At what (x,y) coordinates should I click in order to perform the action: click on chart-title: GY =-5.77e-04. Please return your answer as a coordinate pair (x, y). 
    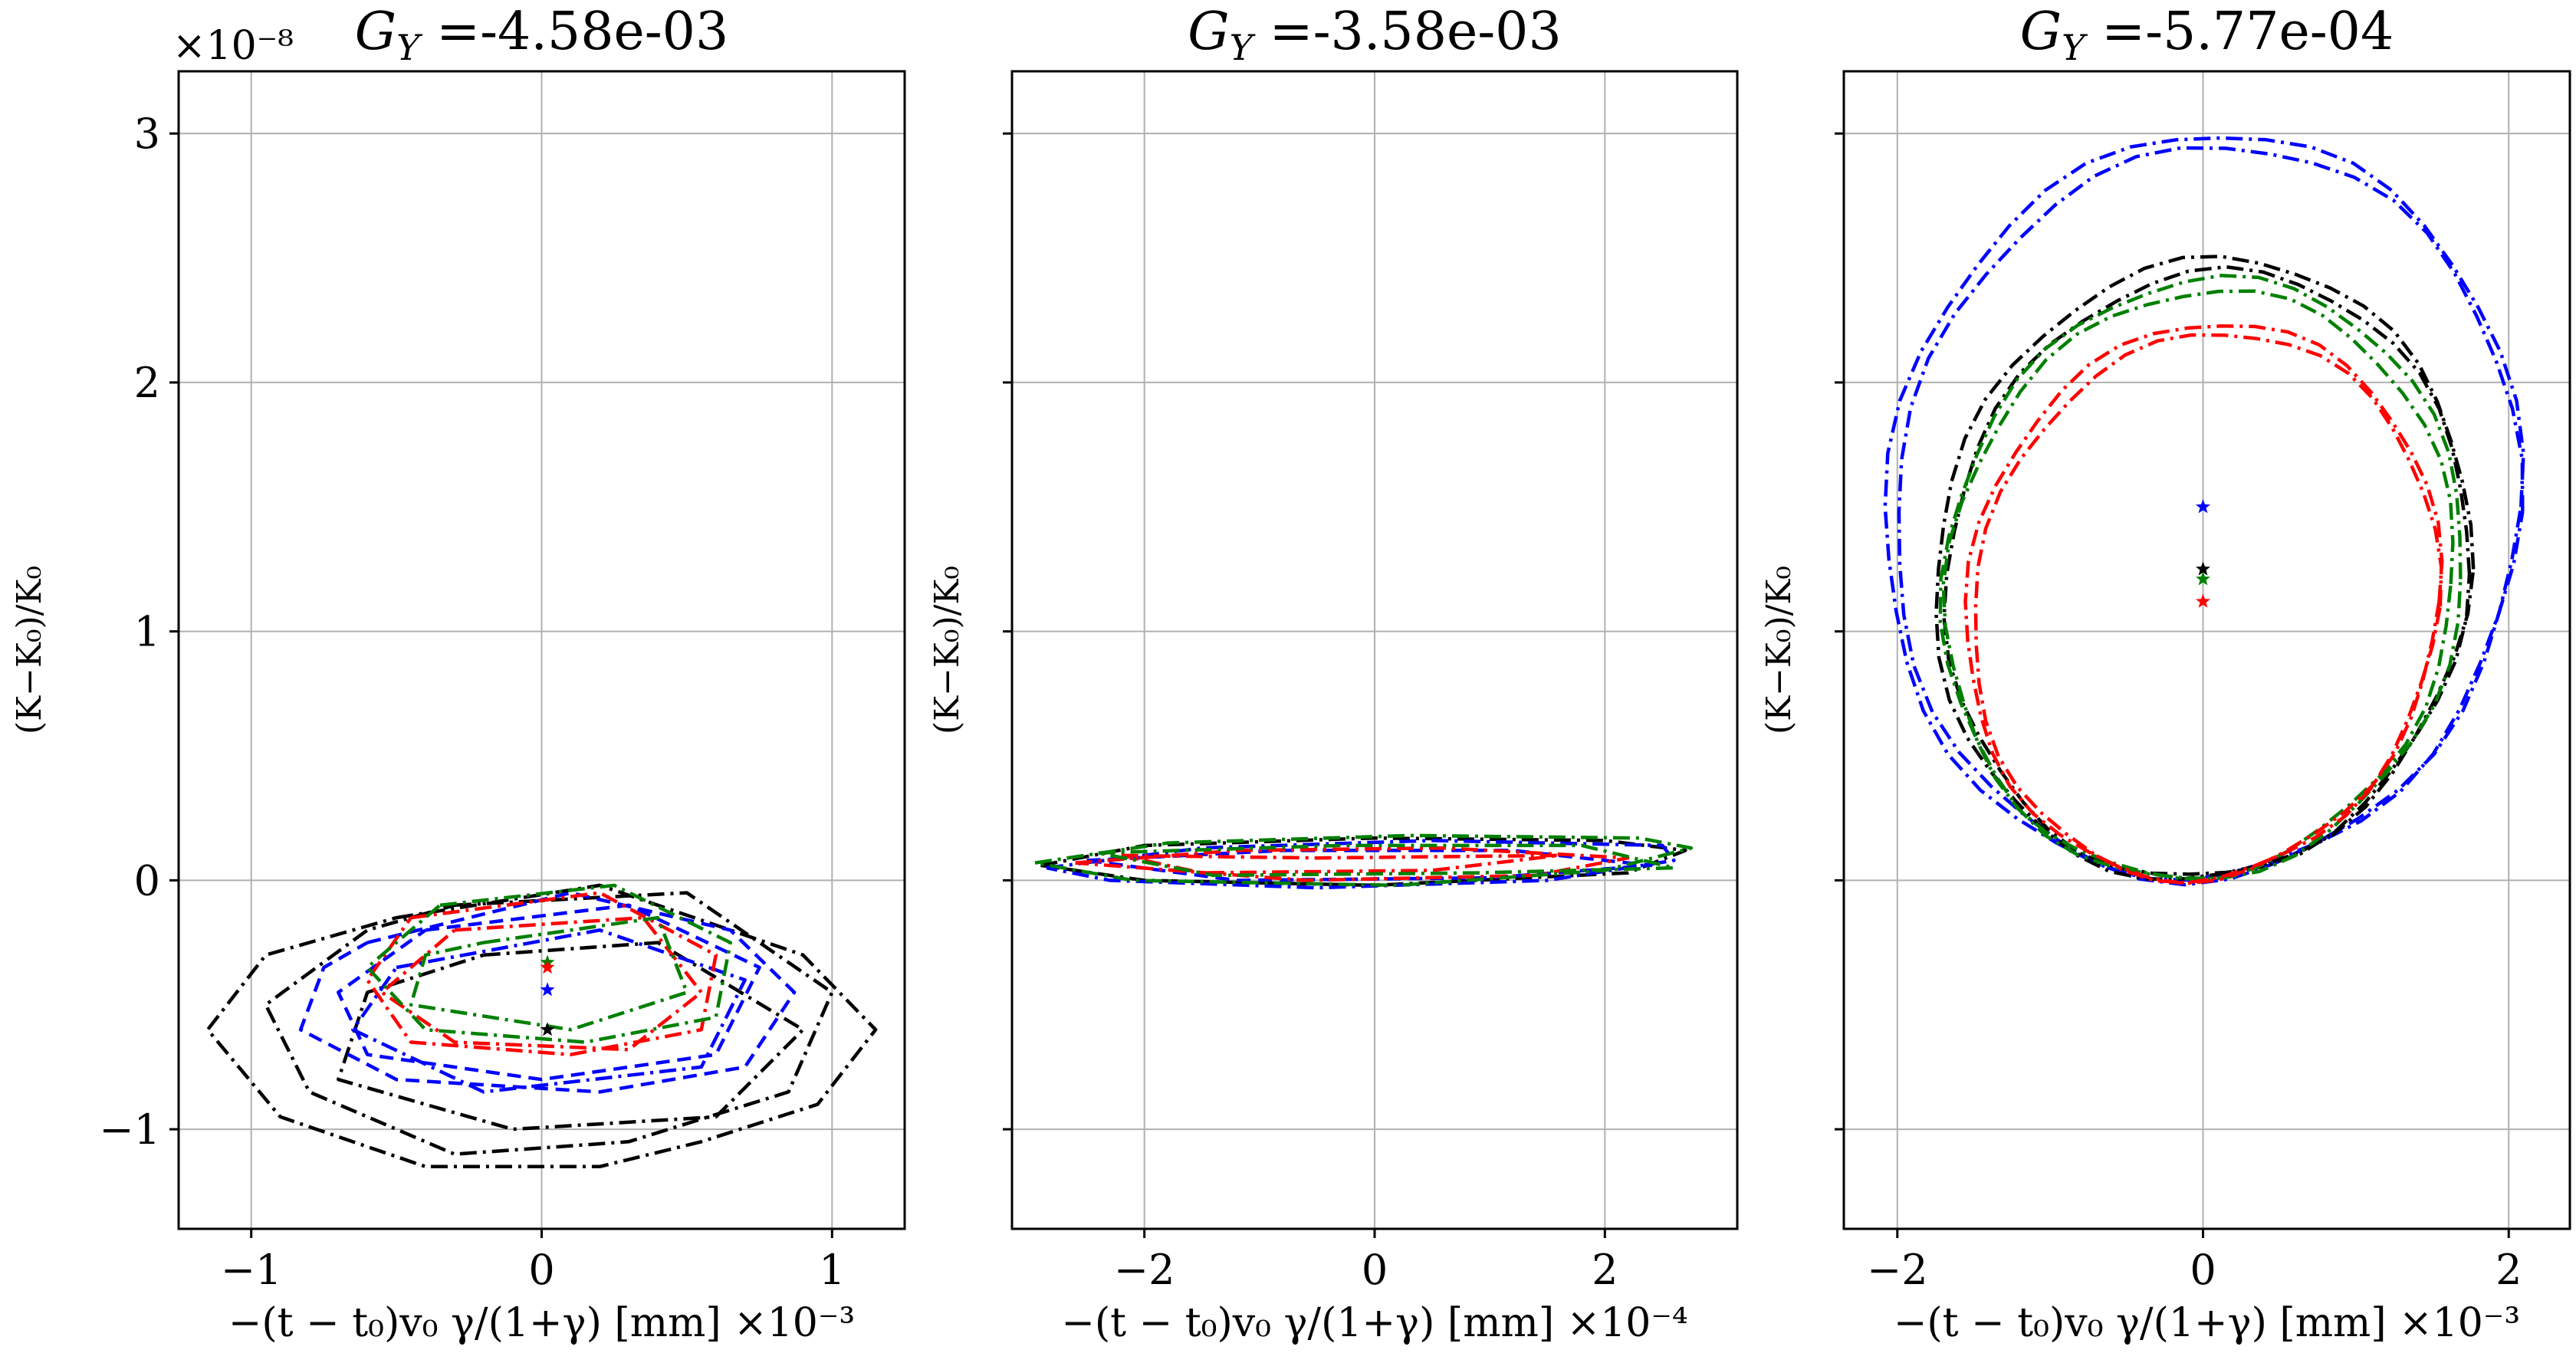
    Looking at the image, I should click on (2207, 35).